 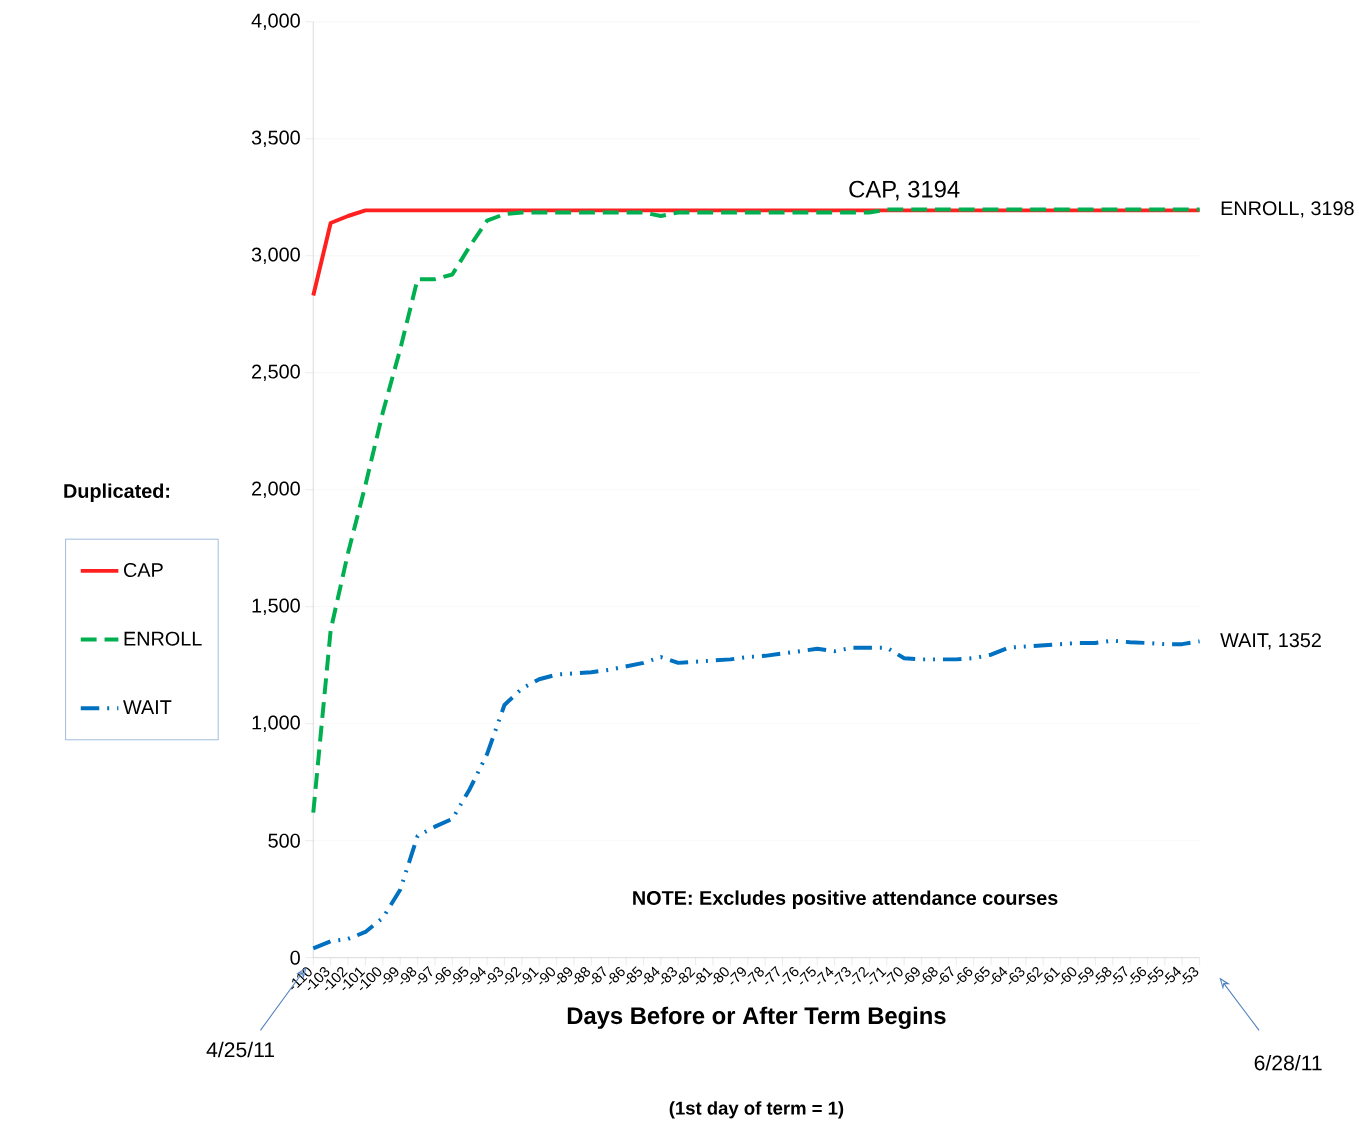 What do you see at coordinates (390, 976) in the screenshot?
I see `x-tick-label: -99` at bounding box center [390, 976].